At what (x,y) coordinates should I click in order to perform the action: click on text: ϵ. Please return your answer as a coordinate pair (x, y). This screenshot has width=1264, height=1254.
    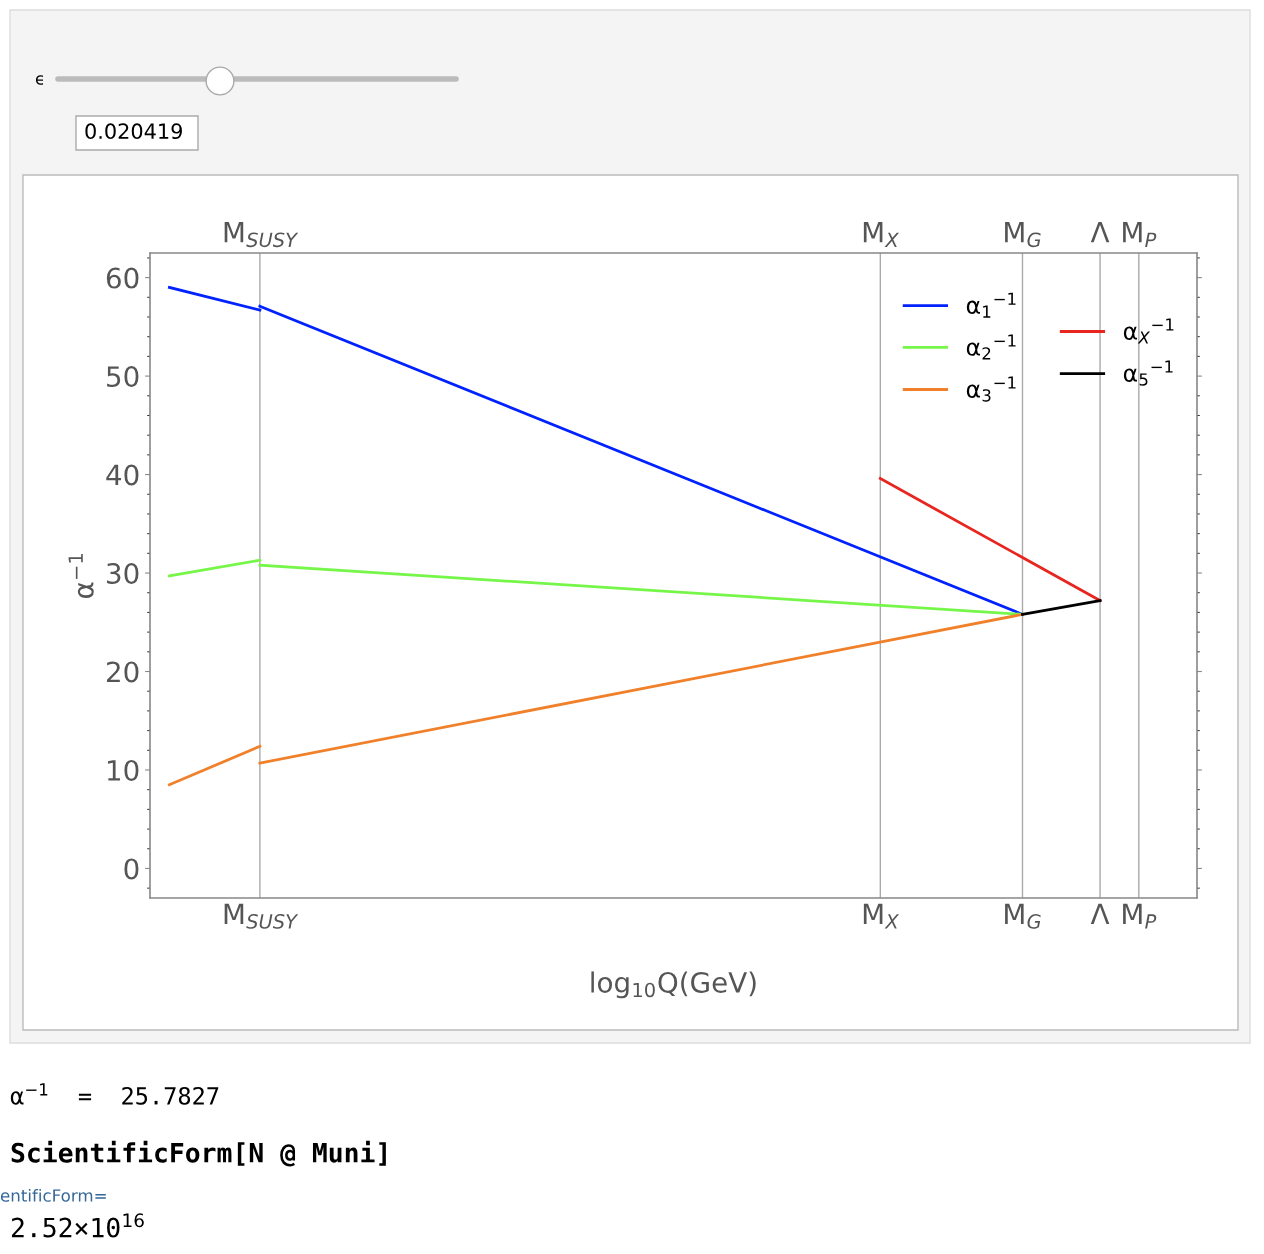
    Looking at the image, I should click on (39, 80).